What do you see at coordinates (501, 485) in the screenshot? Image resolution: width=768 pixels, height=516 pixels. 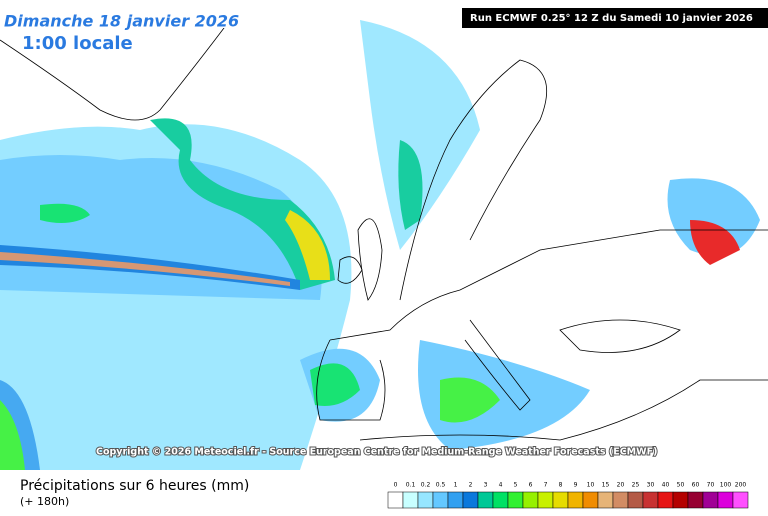 I see `legend-label: 4` at bounding box center [501, 485].